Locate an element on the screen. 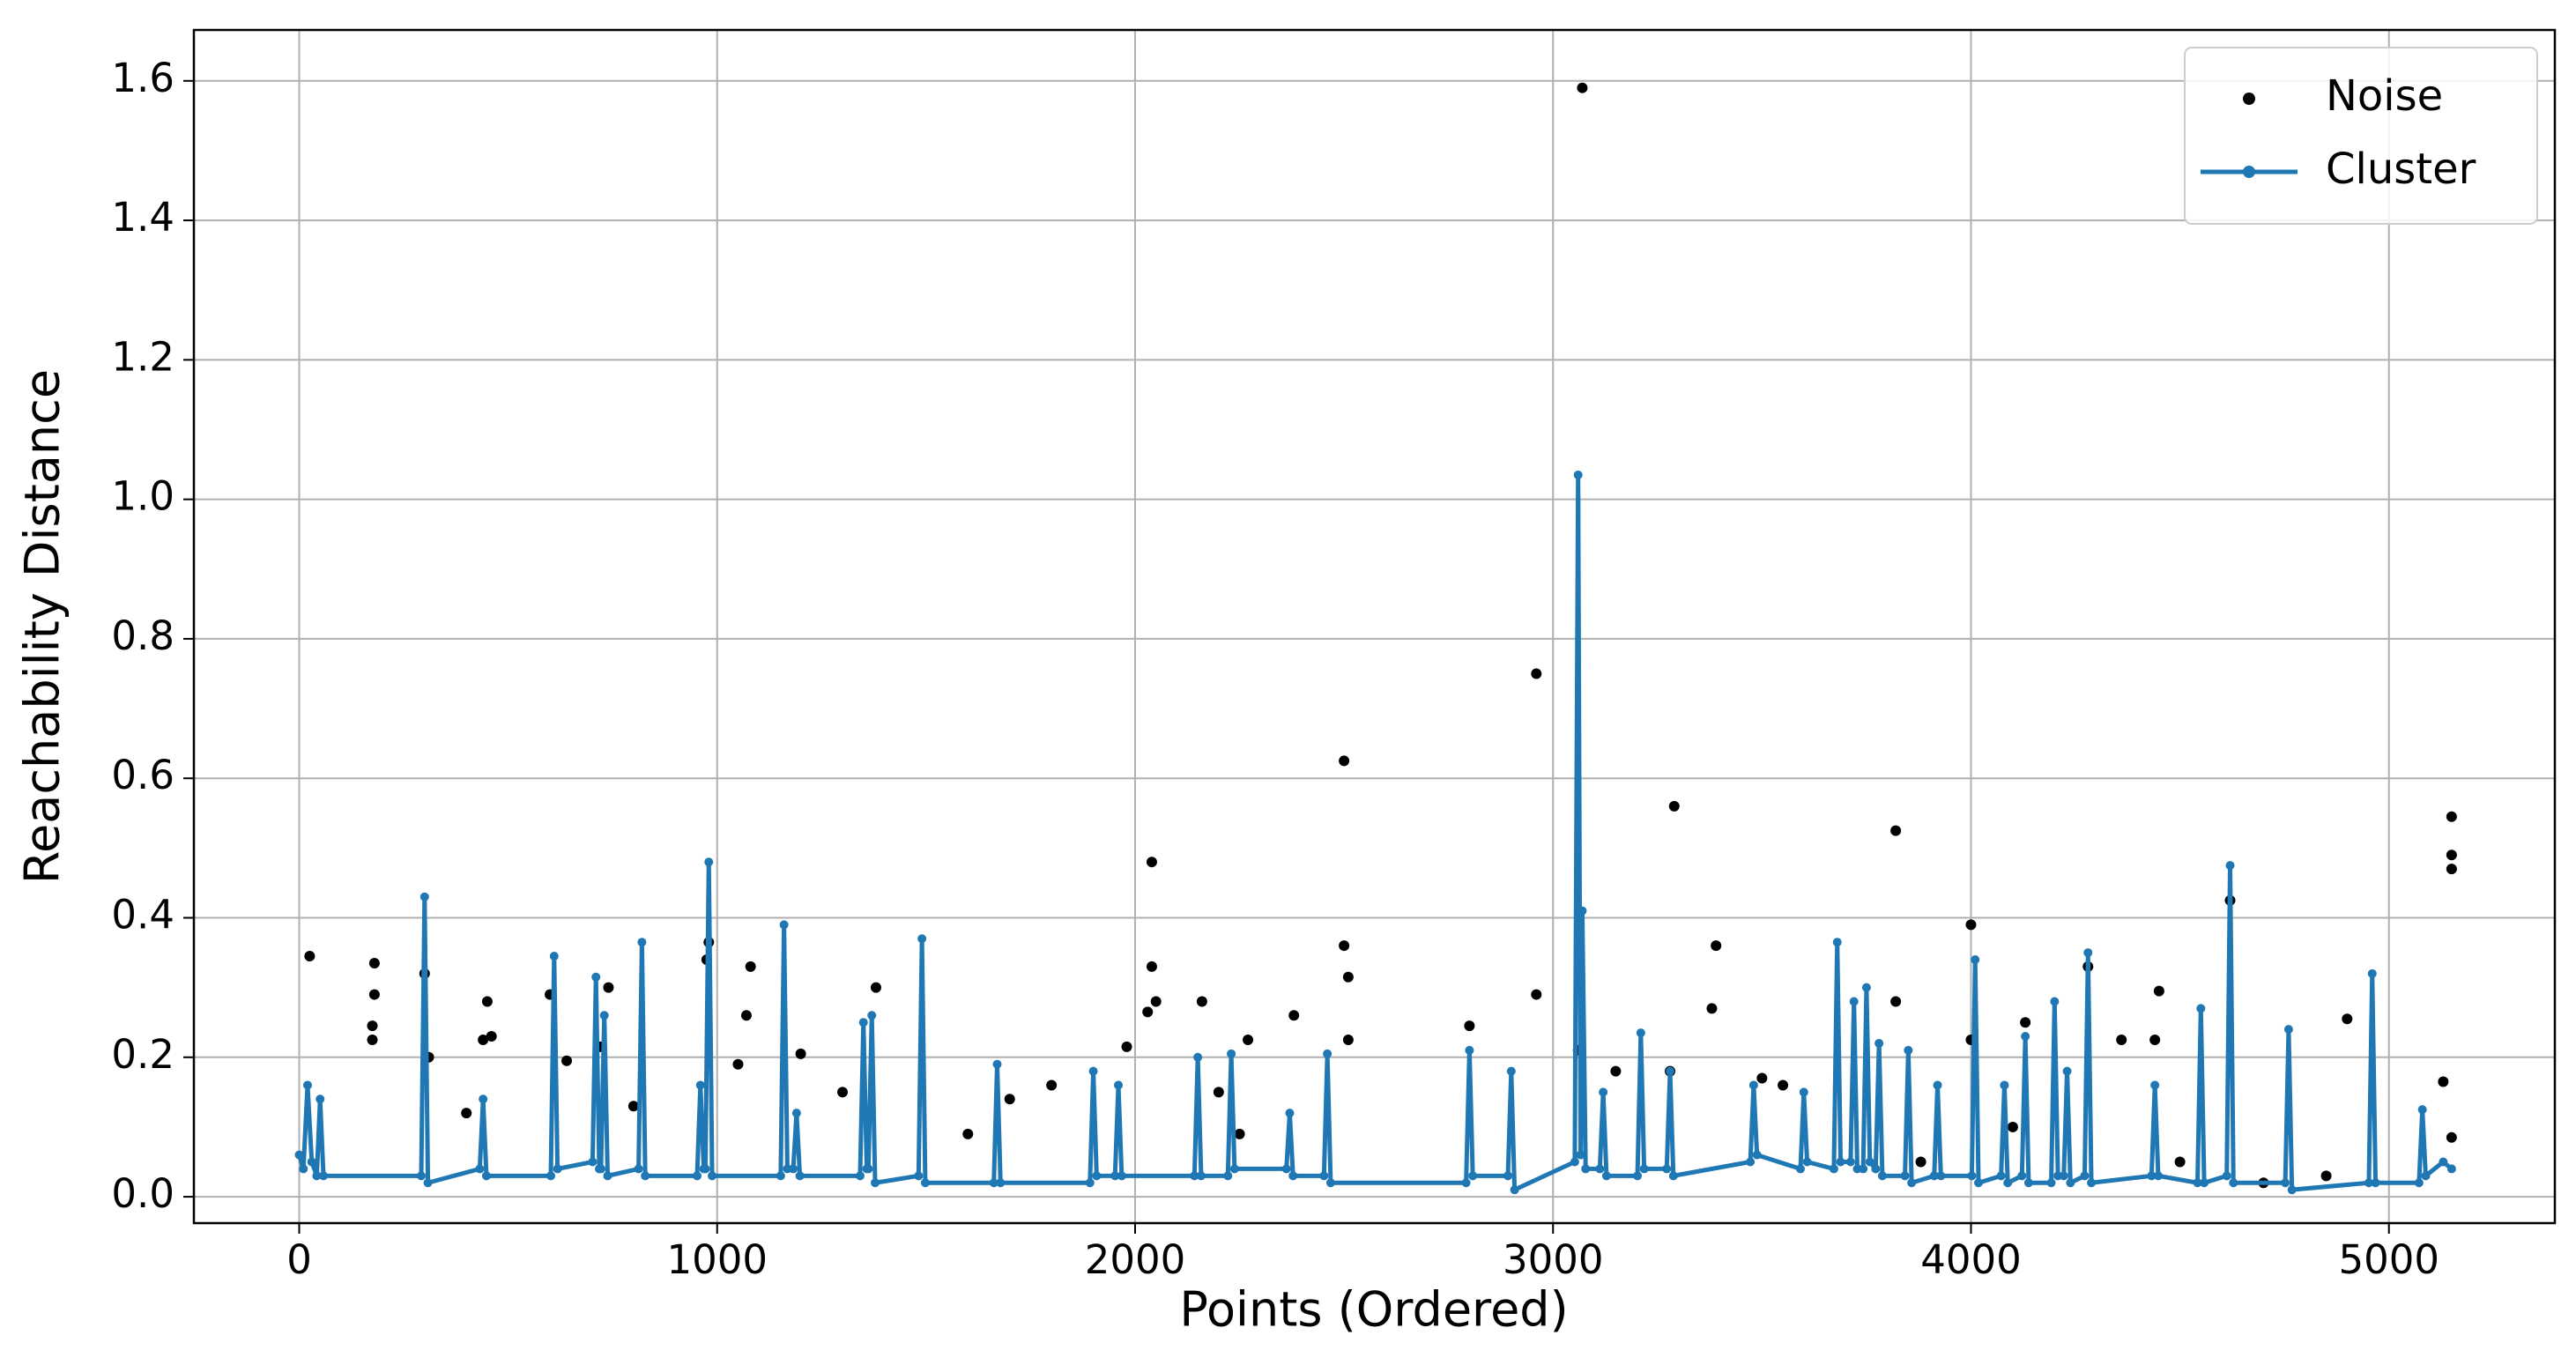  y-tick-label: 1.0 is located at coordinates (142, 497).